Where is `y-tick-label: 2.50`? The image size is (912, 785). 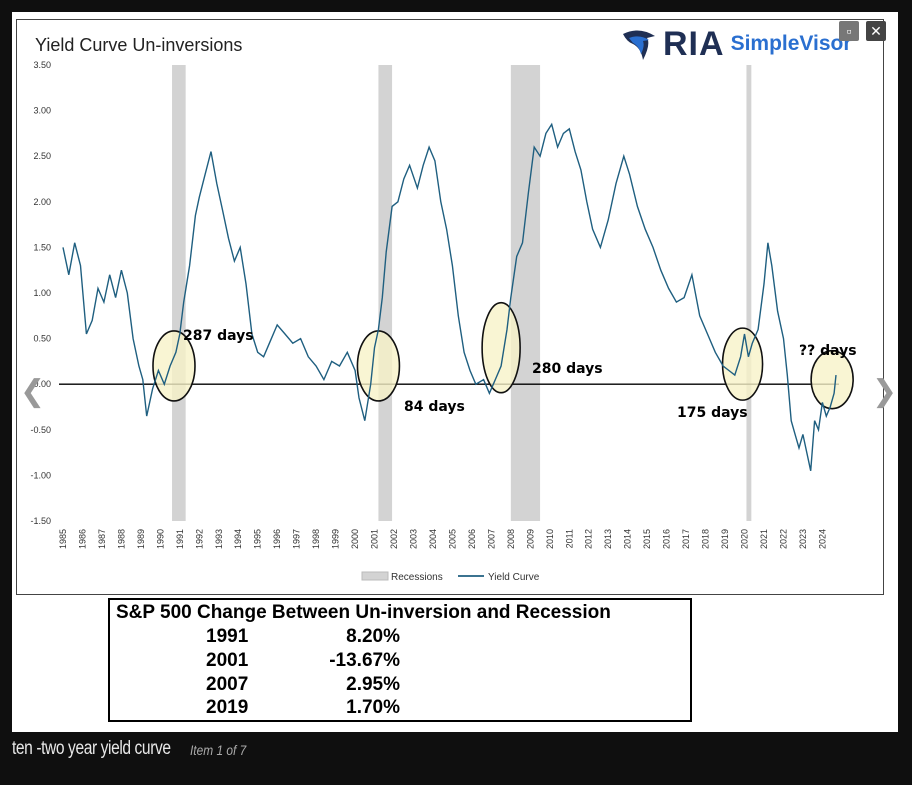
y-tick-label: 2.50 is located at coordinates (42, 156).